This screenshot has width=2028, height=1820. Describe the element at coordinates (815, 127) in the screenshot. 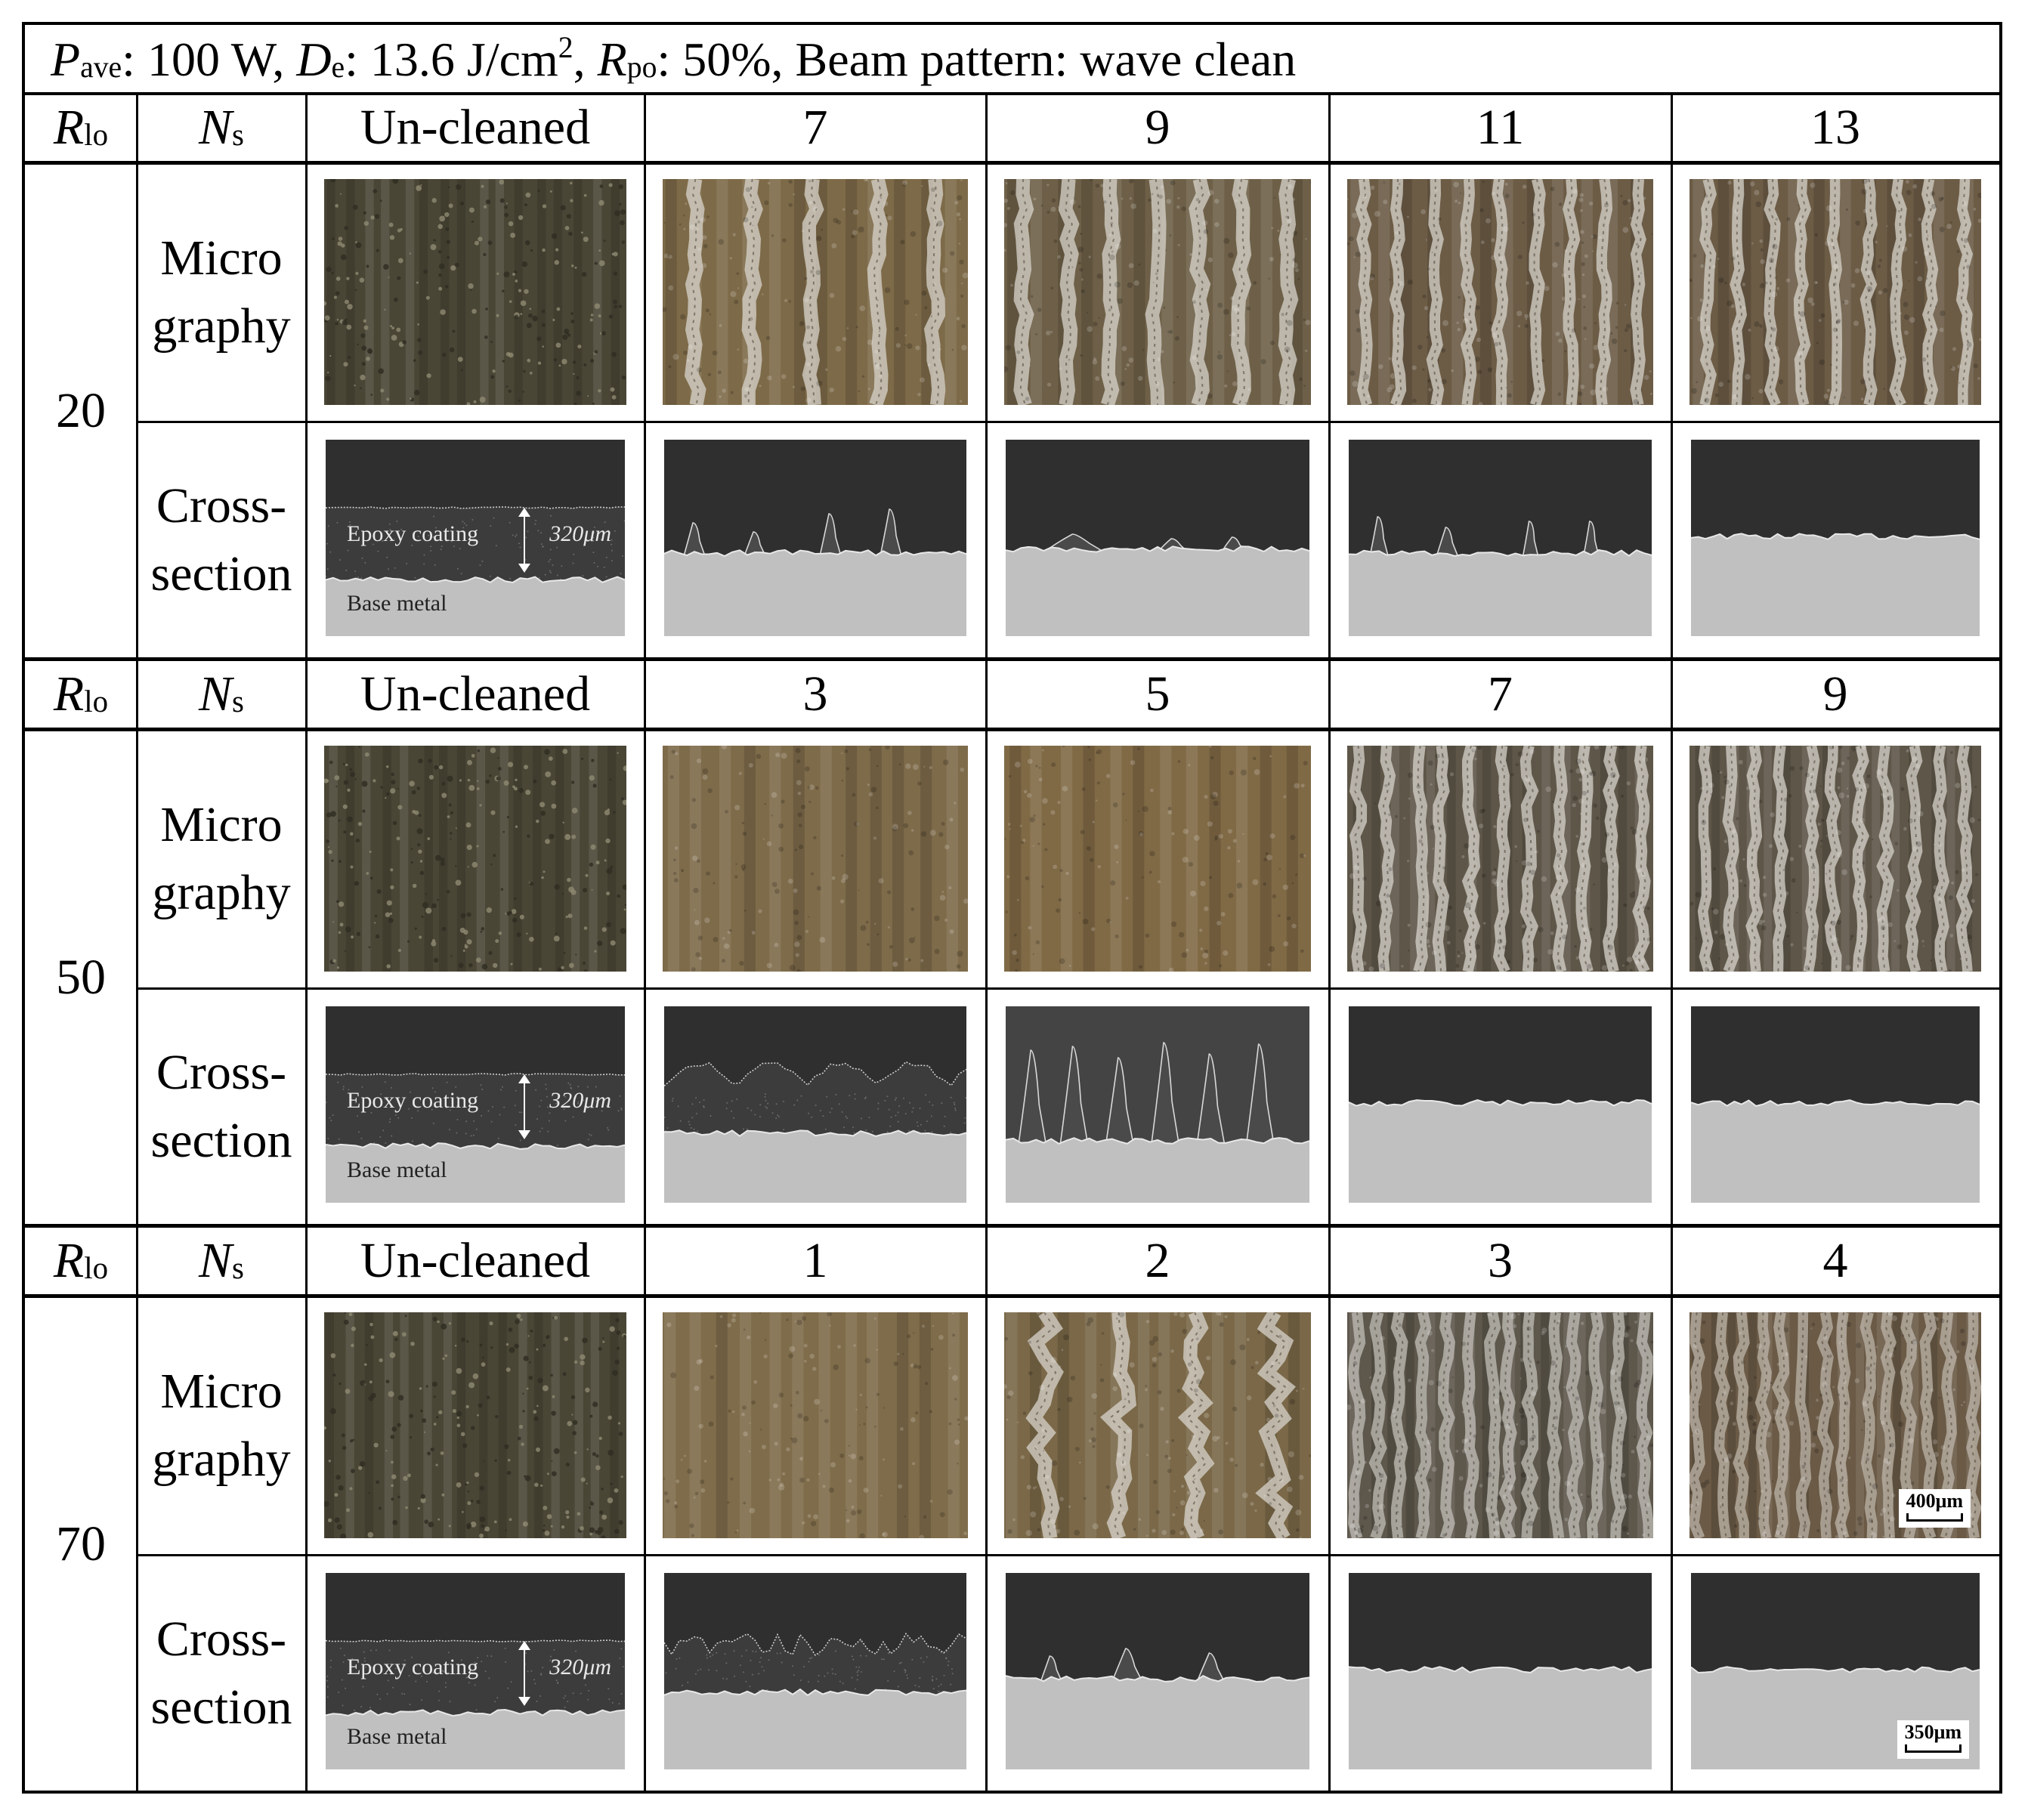

I see `header-ns-value: 7` at that location.